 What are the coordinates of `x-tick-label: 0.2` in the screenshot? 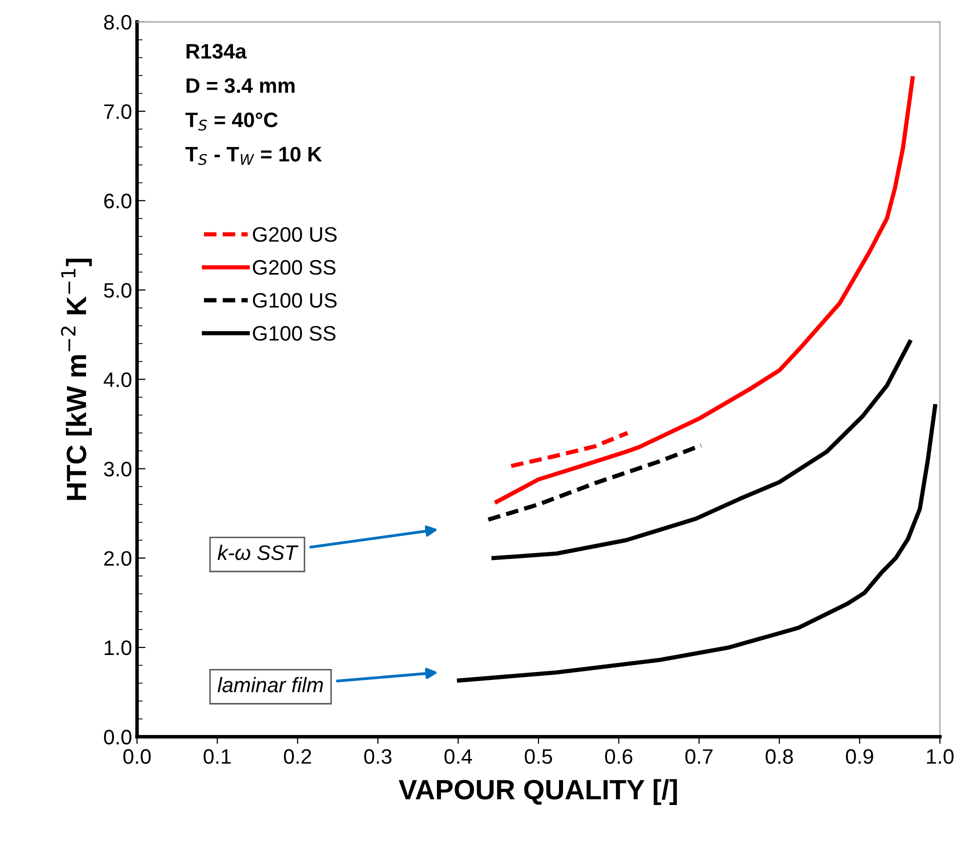 It's located at (298, 756).